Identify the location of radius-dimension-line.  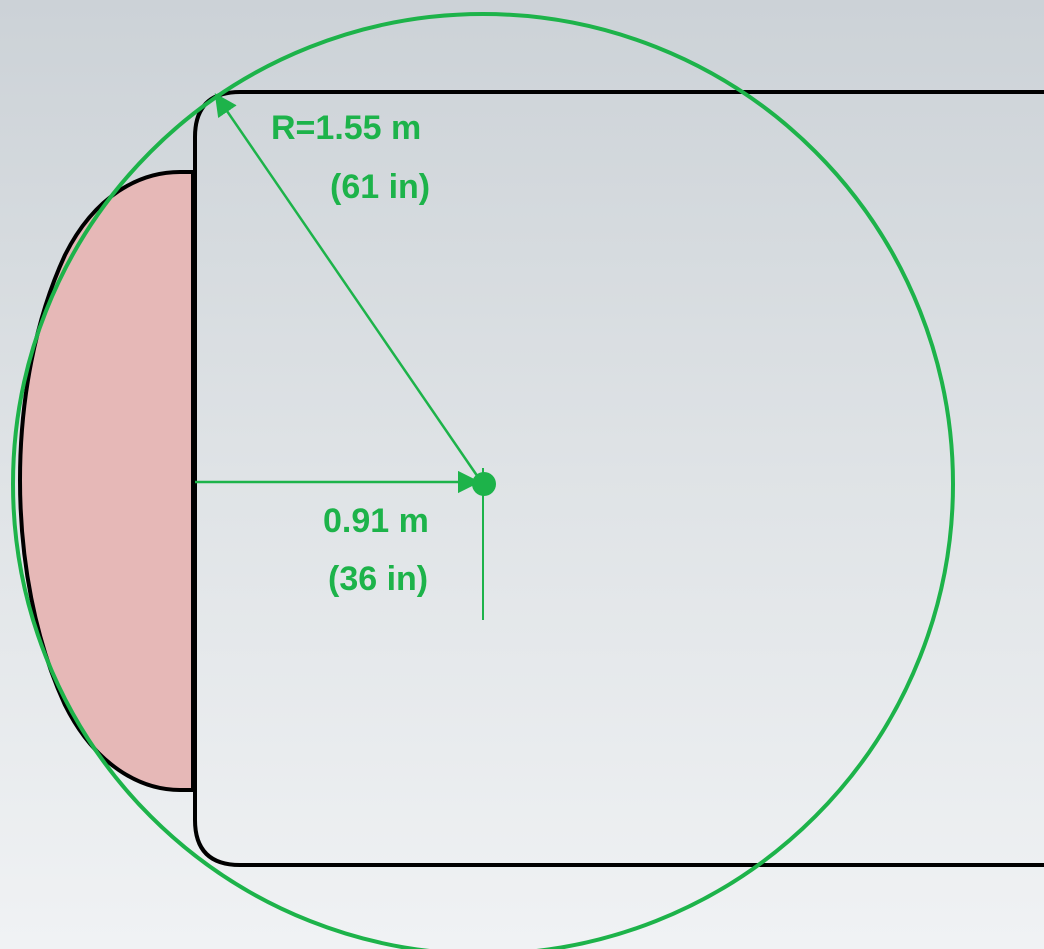
(348, 287).